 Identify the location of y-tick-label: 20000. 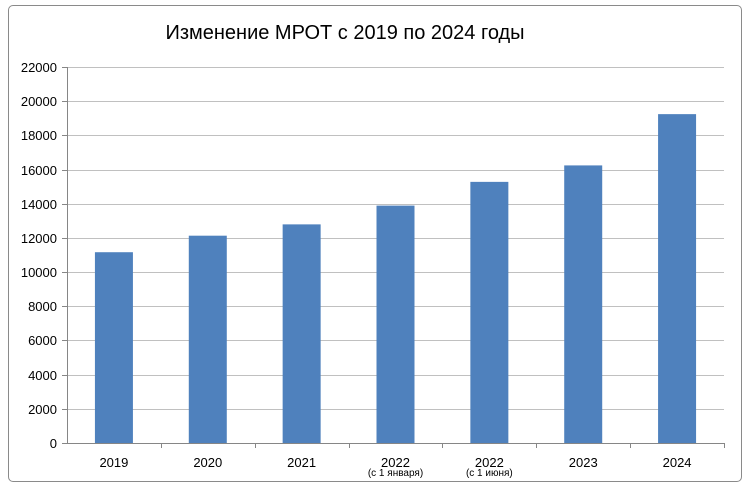
(39, 101).